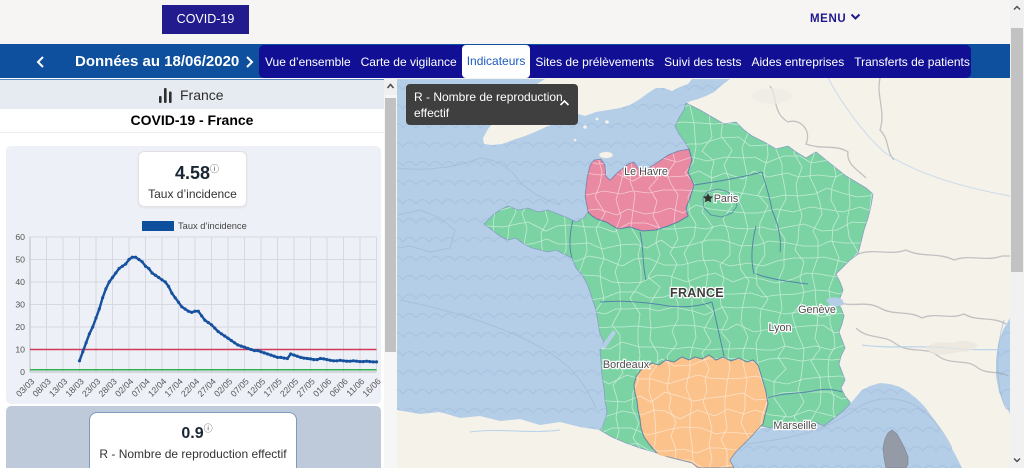 The width and height of the screenshot is (1024, 468). Describe the element at coordinates (20, 305) in the screenshot. I see `svg-text: 30` at that location.